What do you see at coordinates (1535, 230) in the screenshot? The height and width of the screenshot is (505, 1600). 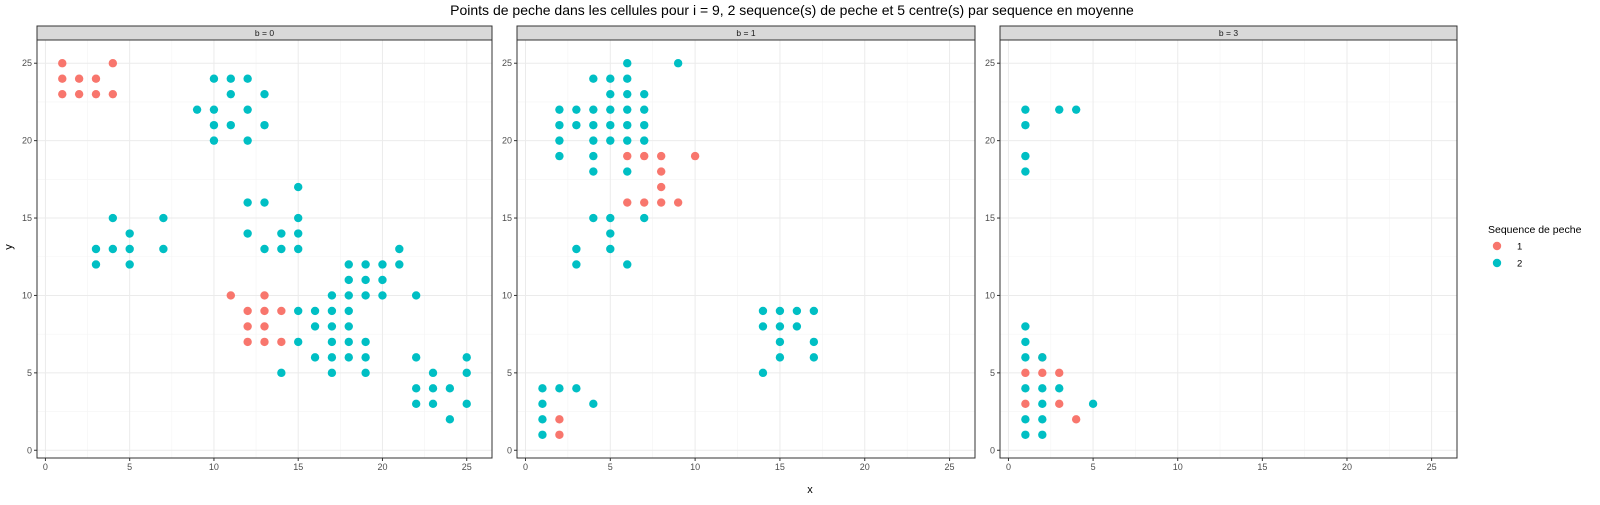 I see `legend-title: Sequence de peche` at bounding box center [1535, 230].